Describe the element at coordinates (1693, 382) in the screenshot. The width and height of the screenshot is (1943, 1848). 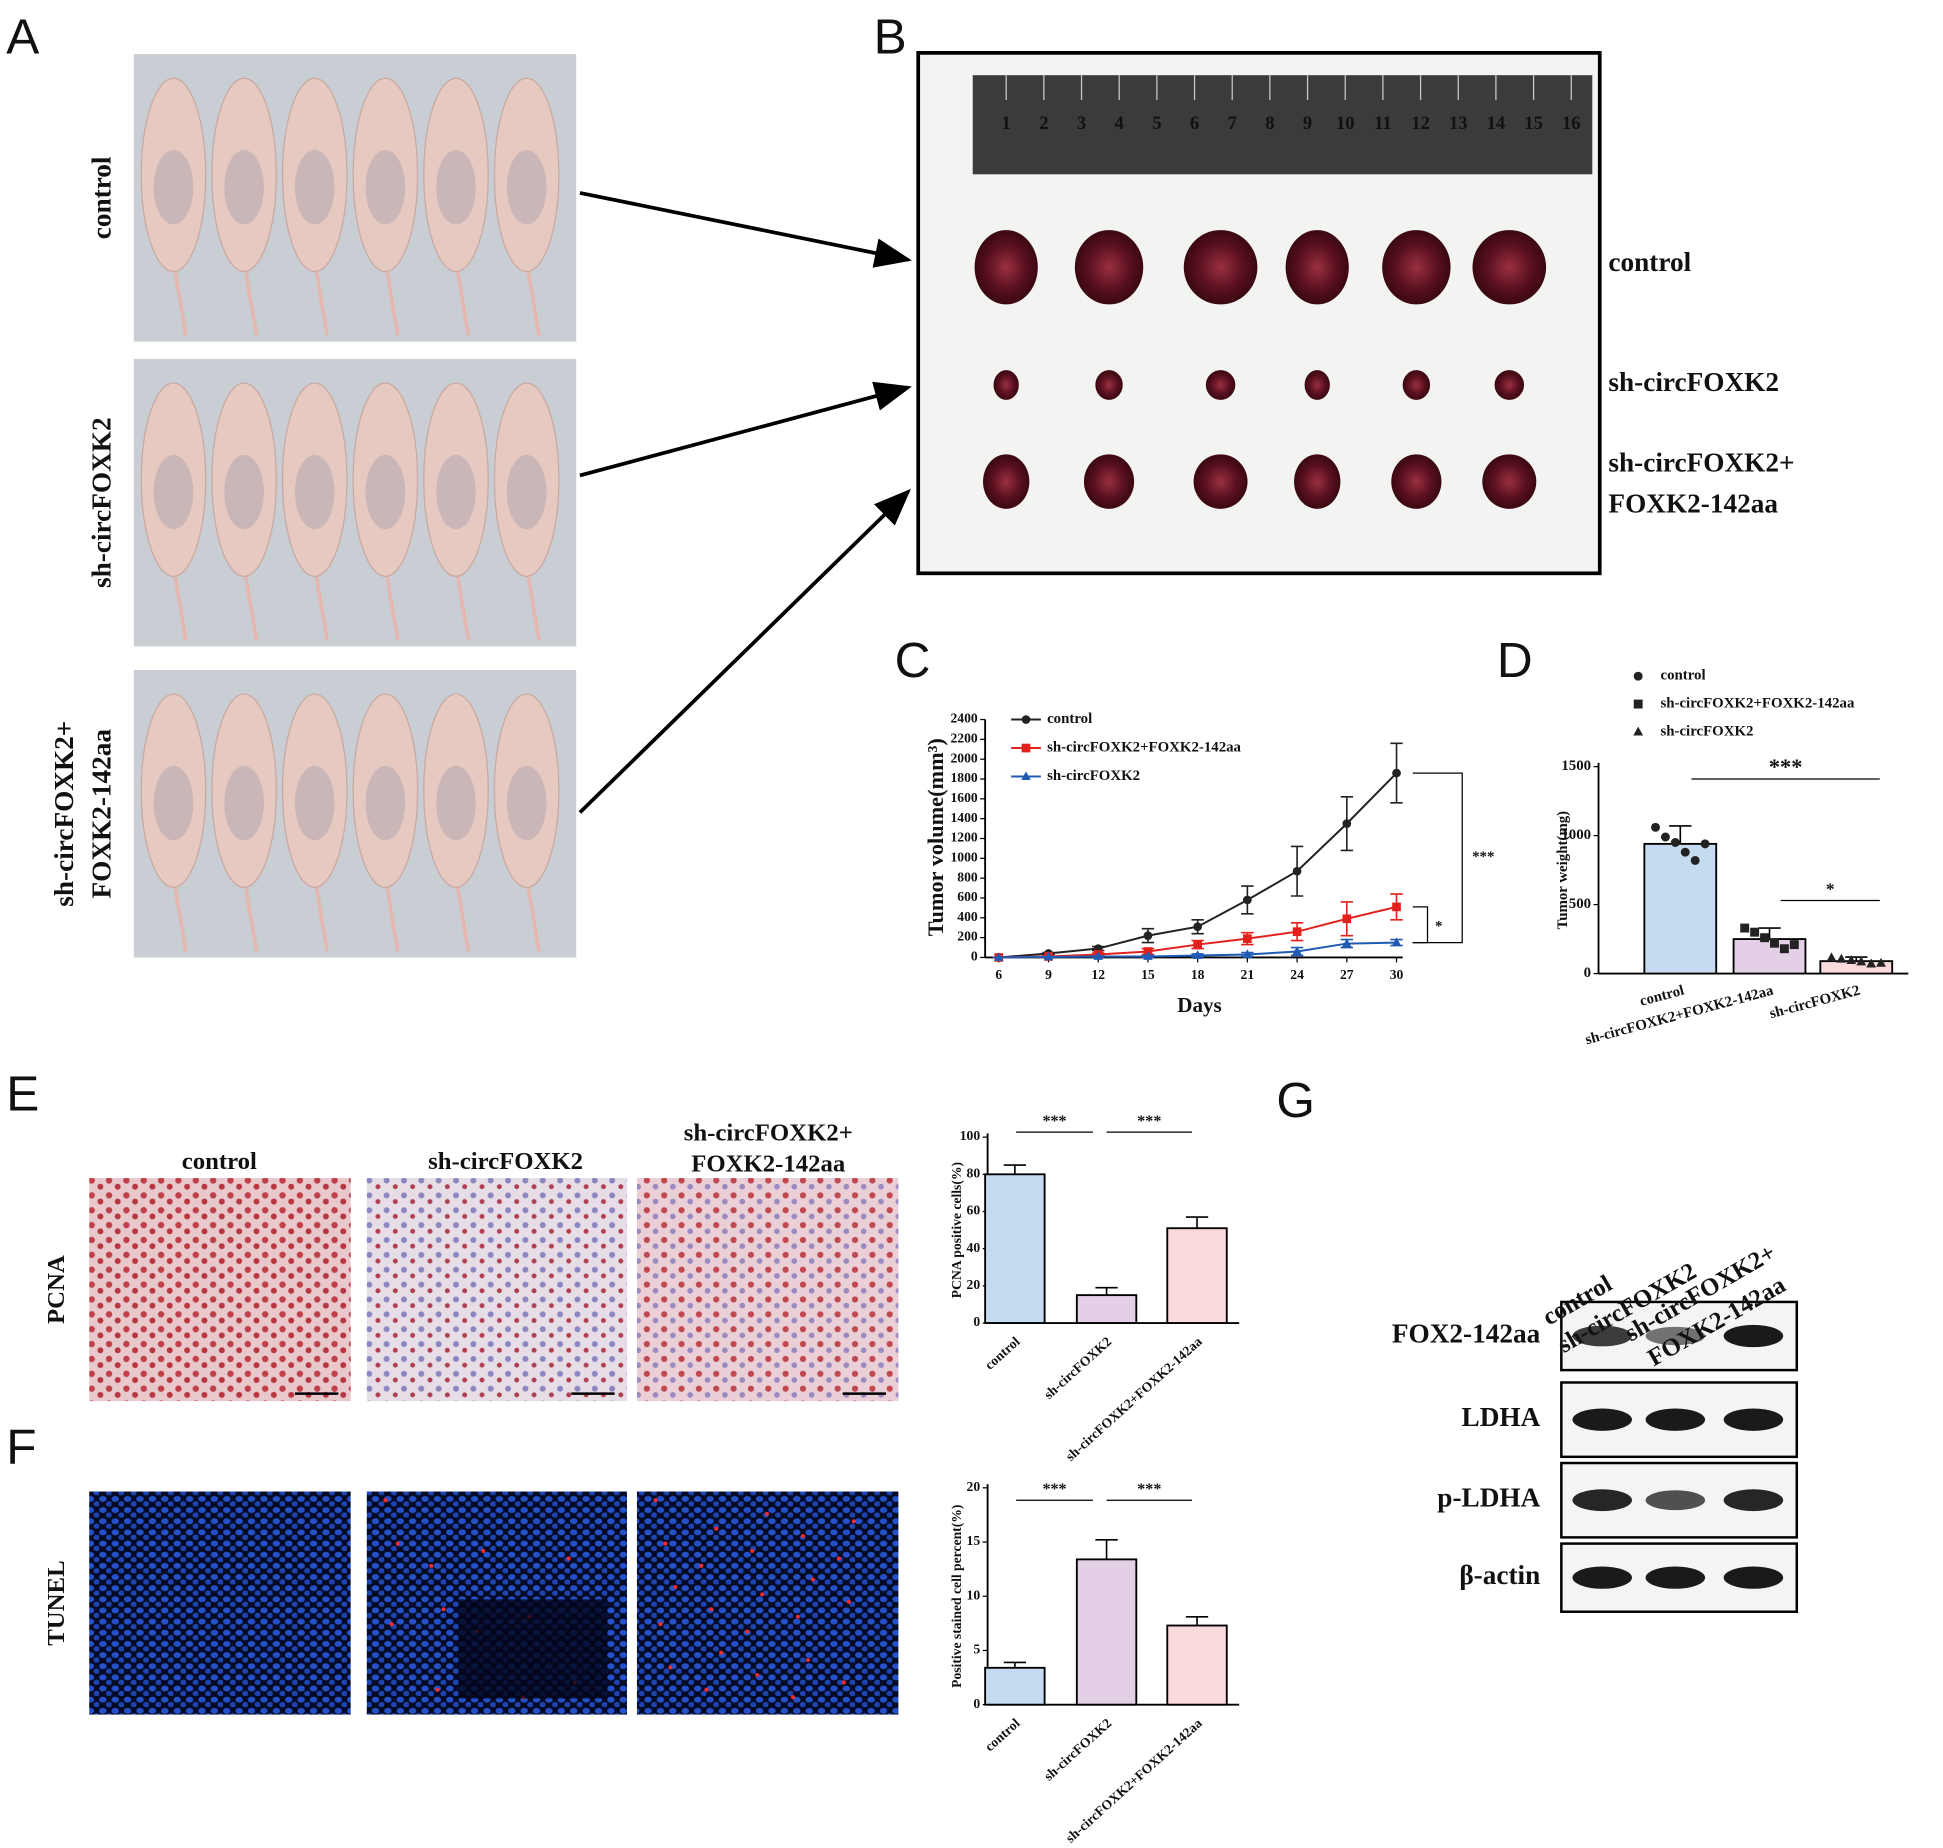
I see `group-label: sh-circFOXK2` at that location.